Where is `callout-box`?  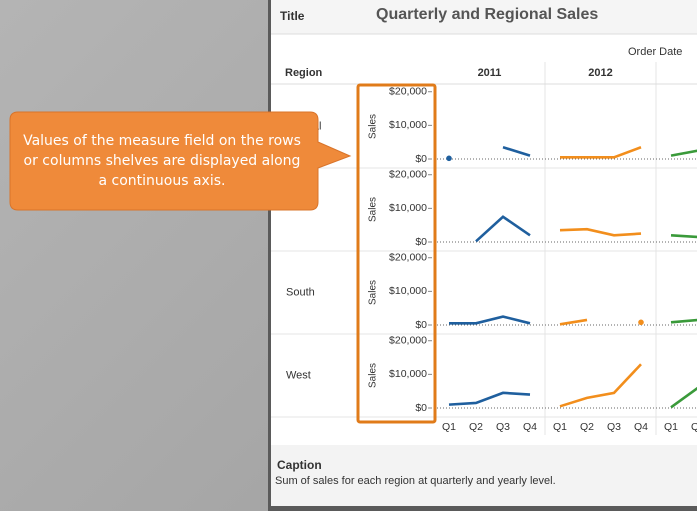 callout-box is located at coordinates (180, 161).